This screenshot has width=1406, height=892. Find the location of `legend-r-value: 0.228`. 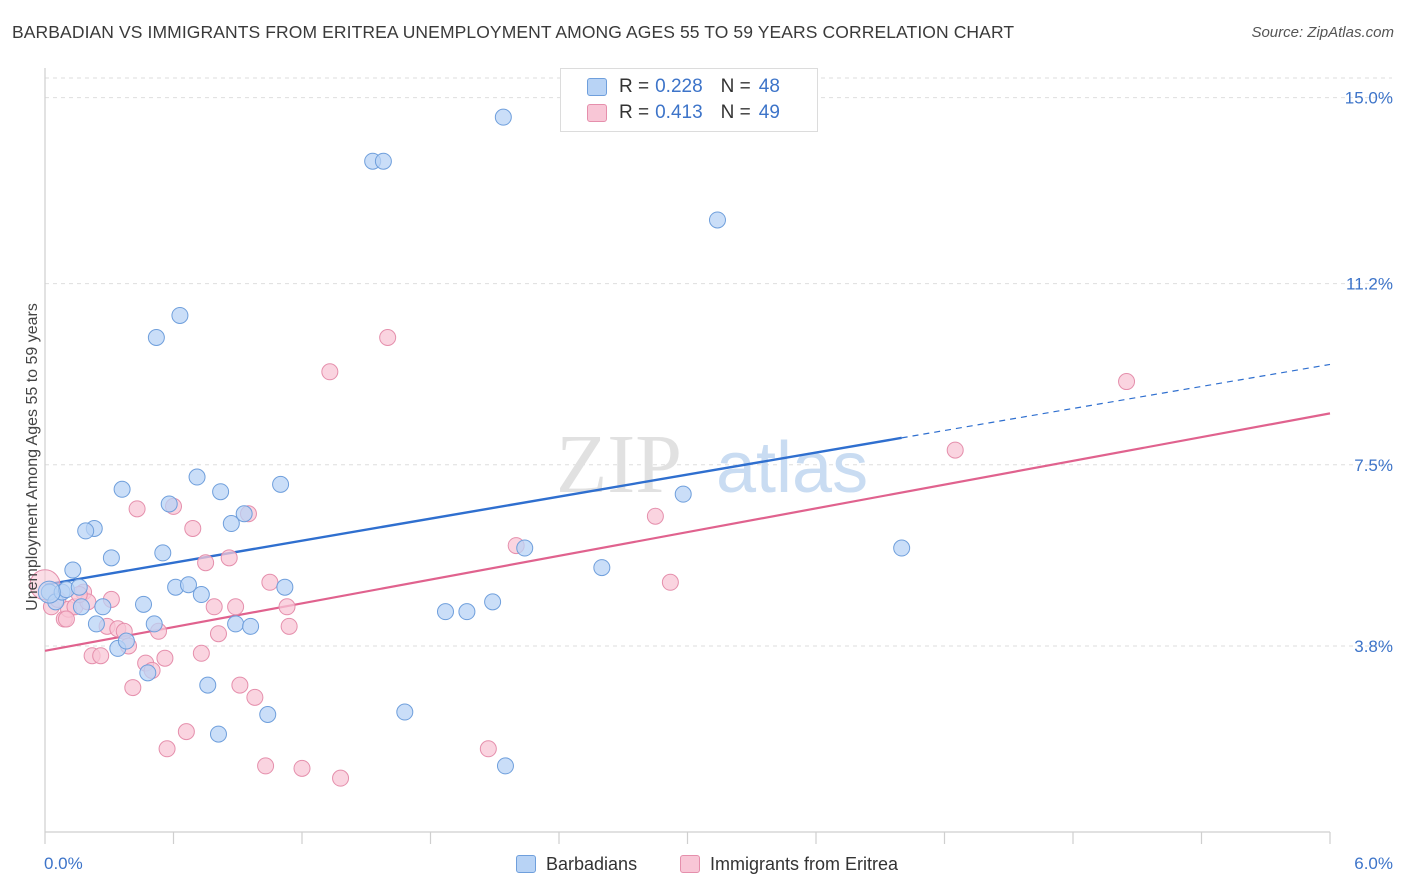

legend-r-value: 0.228 is located at coordinates (679, 86).